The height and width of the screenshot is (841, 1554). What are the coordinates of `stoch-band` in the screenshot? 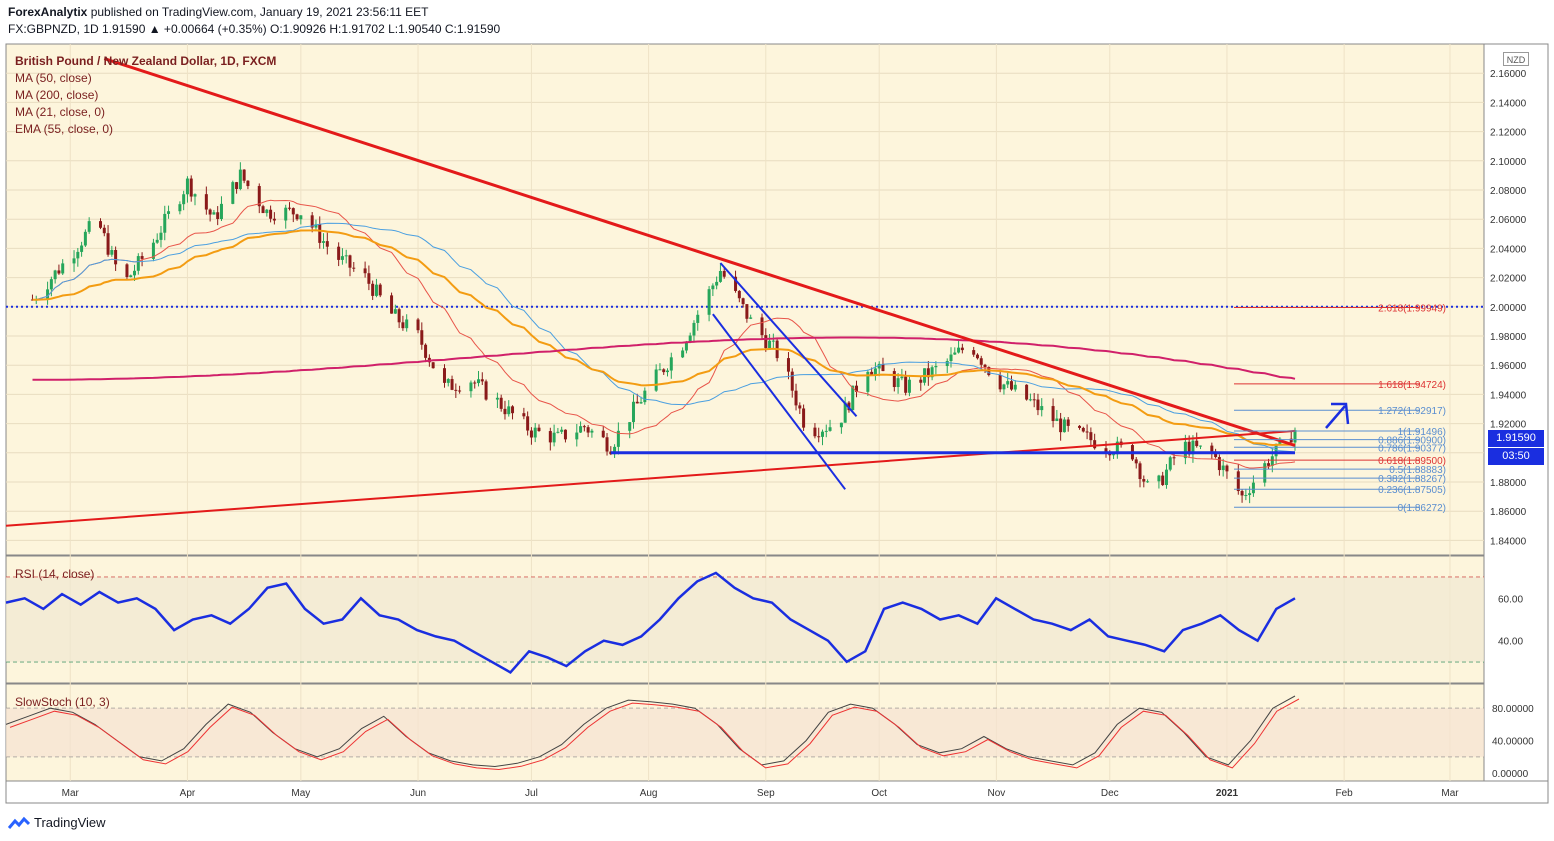 It's located at (745, 732).